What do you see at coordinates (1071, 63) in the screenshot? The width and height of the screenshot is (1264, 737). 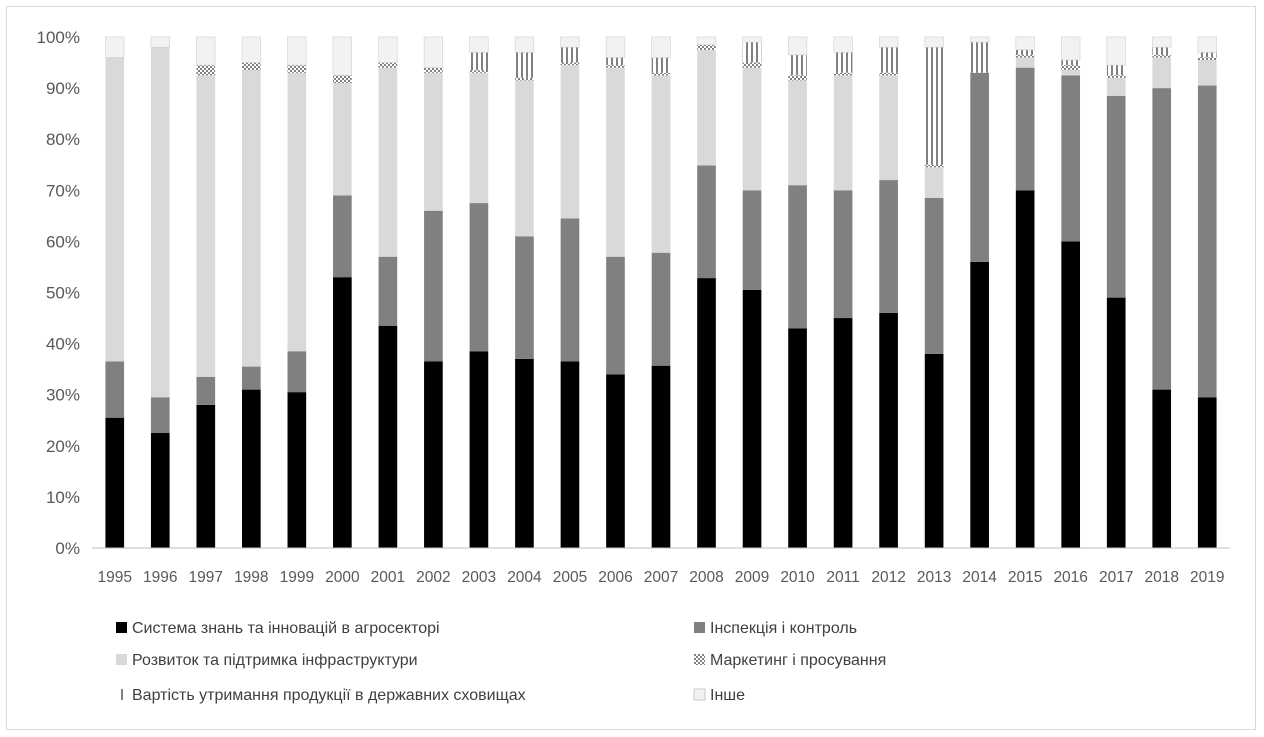 I see `bar-segment-2016-s4` at bounding box center [1071, 63].